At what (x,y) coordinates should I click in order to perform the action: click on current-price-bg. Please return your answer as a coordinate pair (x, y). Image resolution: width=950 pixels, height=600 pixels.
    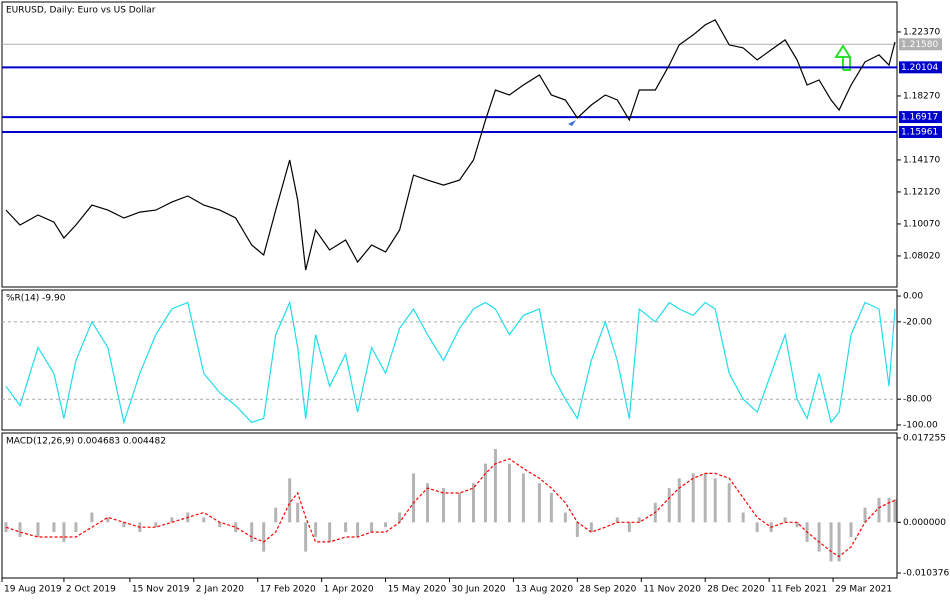
    Looking at the image, I should click on (920, 44).